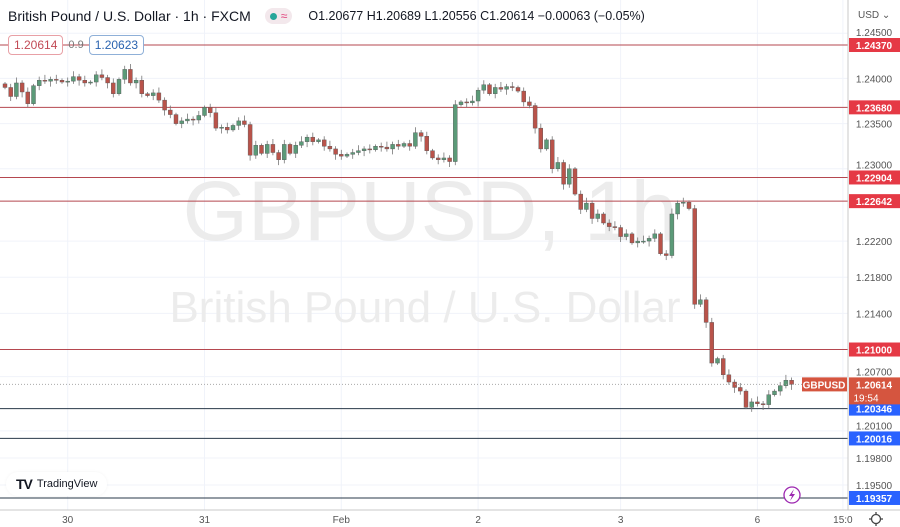  What do you see at coordinates (874, 178) in the screenshot?
I see `horizontal-line-label: 1.22904` at bounding box center [874, 178].